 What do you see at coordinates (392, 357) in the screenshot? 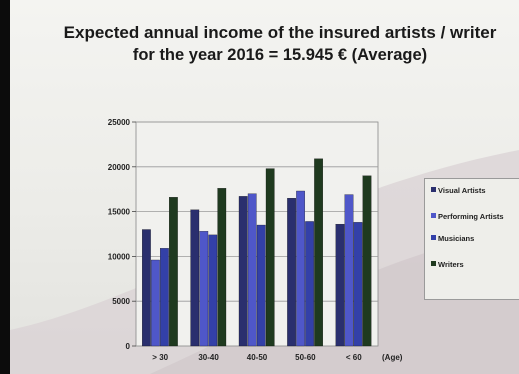
I see `x-axis-label: (Age)` at bounding box center [392, 357].